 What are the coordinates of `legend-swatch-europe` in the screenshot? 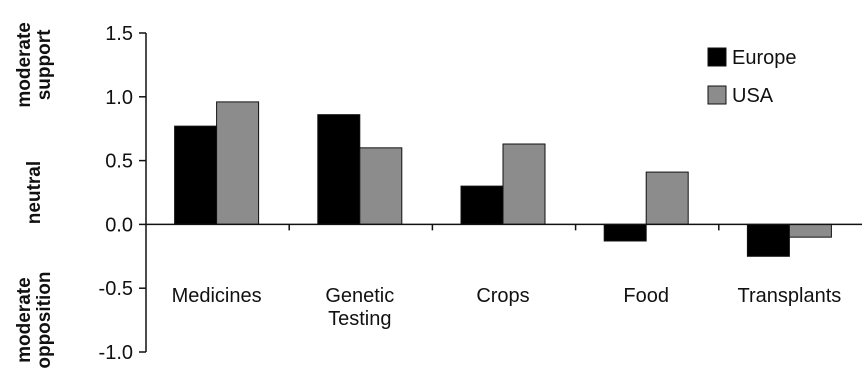 It's located at (717, 57).